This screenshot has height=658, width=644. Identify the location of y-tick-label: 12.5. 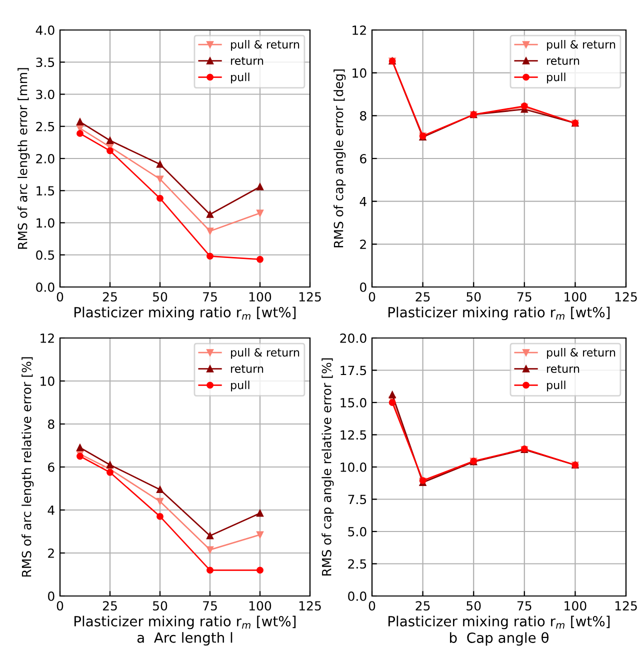
(353, 435).